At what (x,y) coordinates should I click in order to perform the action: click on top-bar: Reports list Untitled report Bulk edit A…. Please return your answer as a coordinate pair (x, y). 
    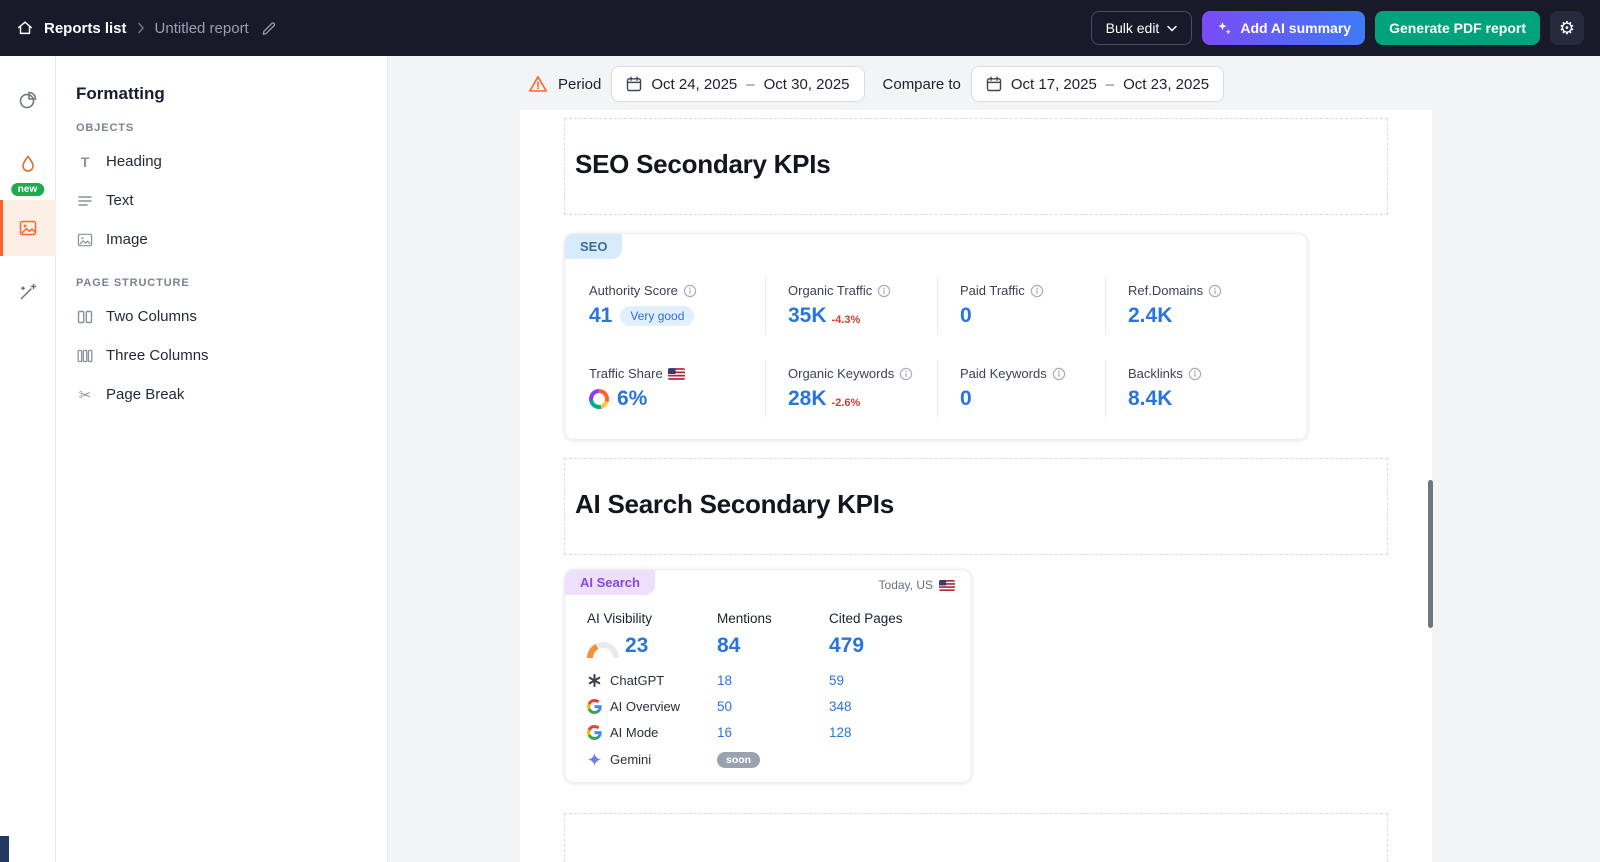
    Looking at the image, I should click on (800, 28).